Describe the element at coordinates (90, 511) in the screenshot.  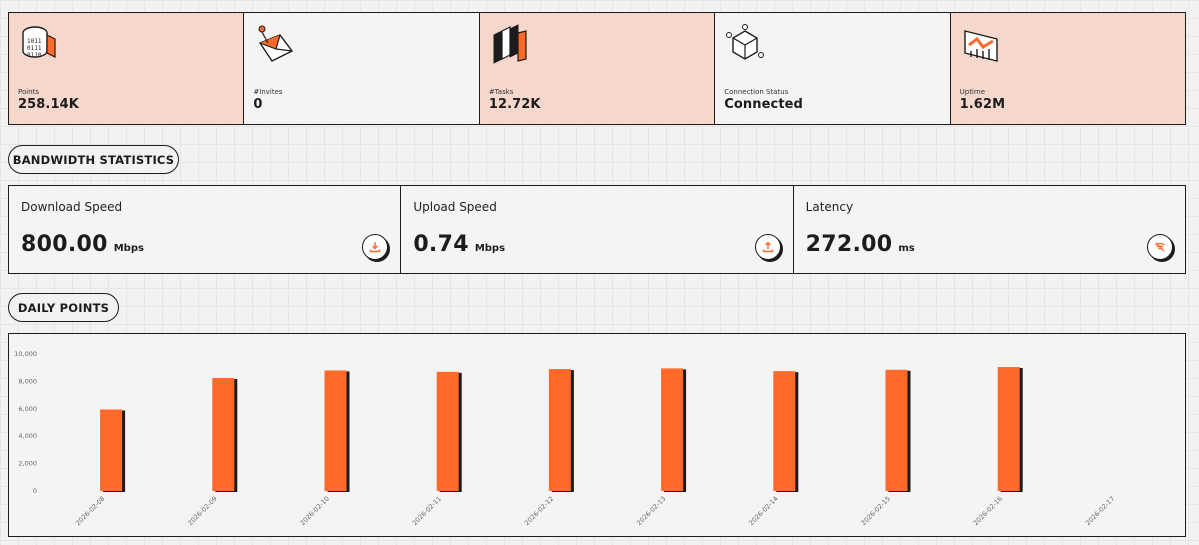
I see `x-tick-label: 2026-02-08` at that location.